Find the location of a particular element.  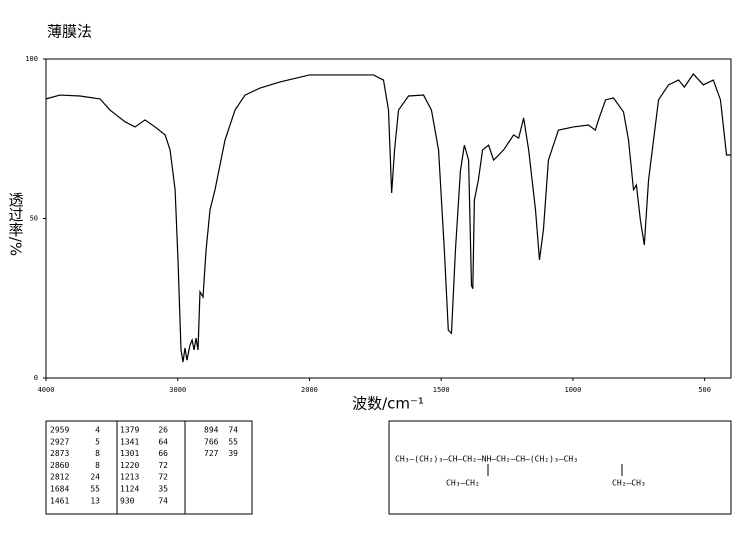

peak-transmittance: 35 is located at coordinates (163, 489).